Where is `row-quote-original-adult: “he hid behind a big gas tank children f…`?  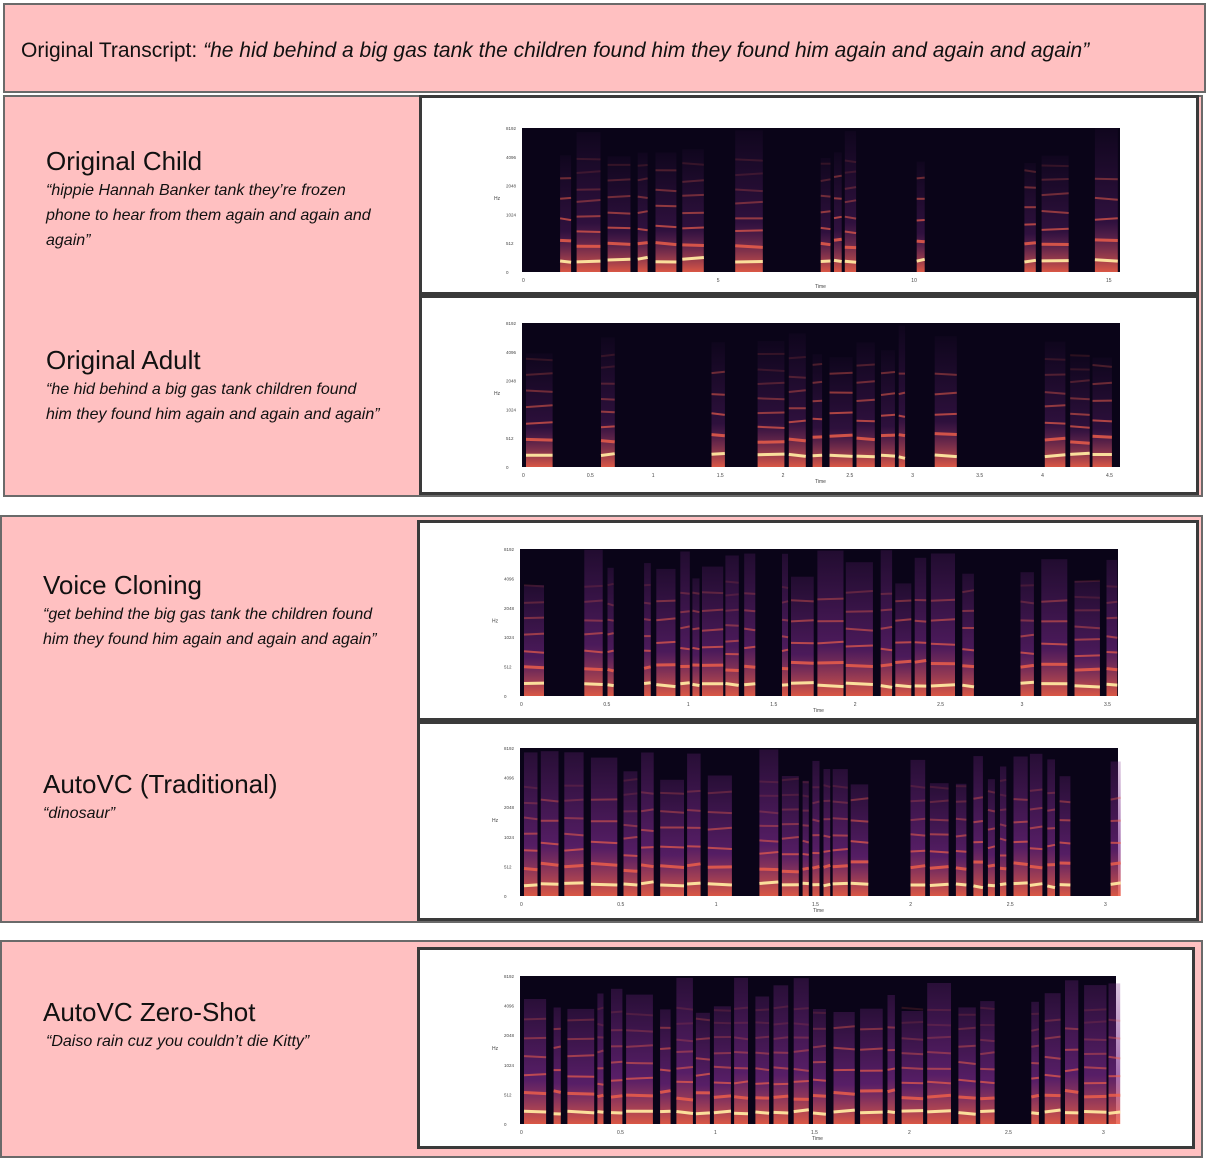 row-quote-original-adult: “he hid behind a big gas tank children f… is located at coordinates (213, 402).